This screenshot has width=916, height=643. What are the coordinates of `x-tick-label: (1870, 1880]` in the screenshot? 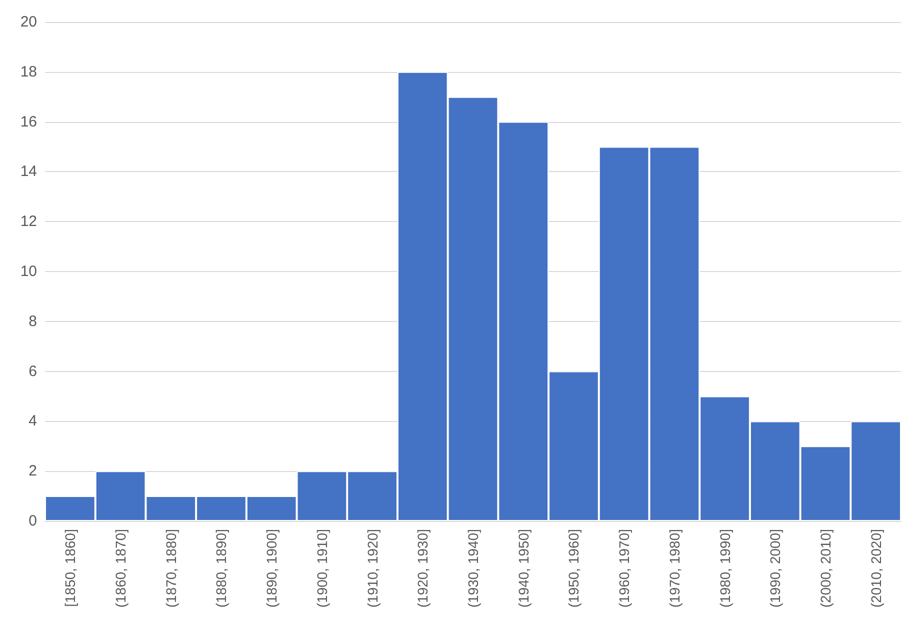 It's located at (170, 568).